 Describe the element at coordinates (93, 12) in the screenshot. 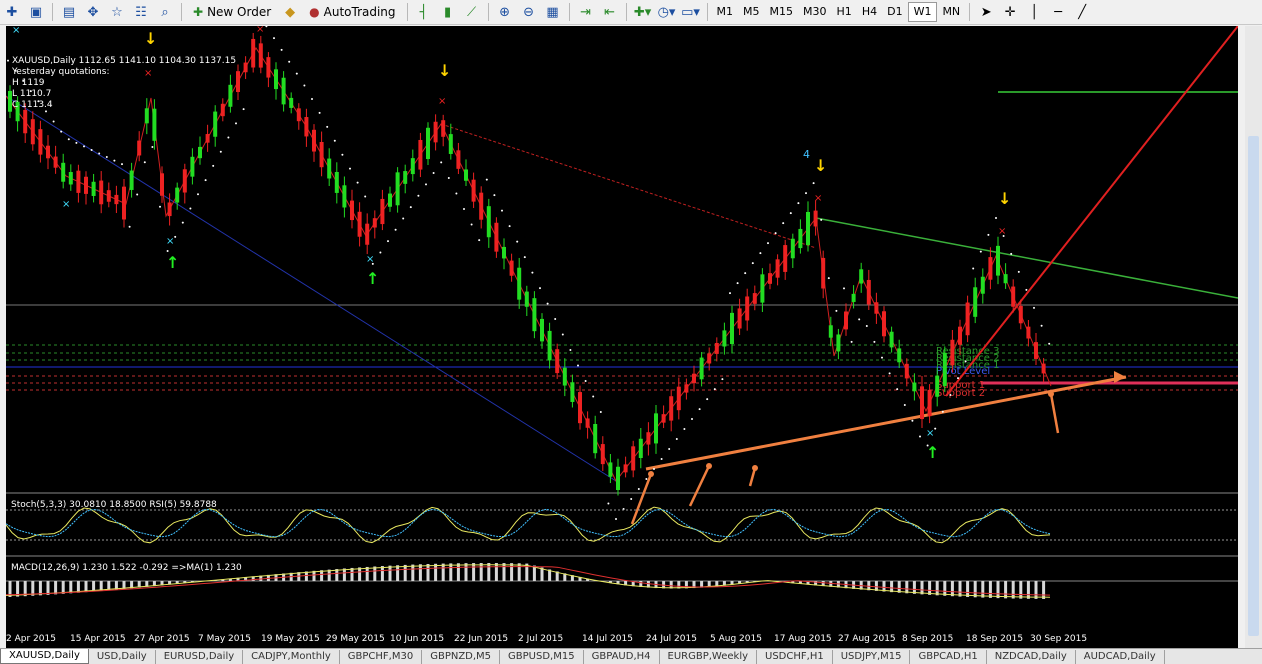

I see `crosshair-icon: ✥` at that location.